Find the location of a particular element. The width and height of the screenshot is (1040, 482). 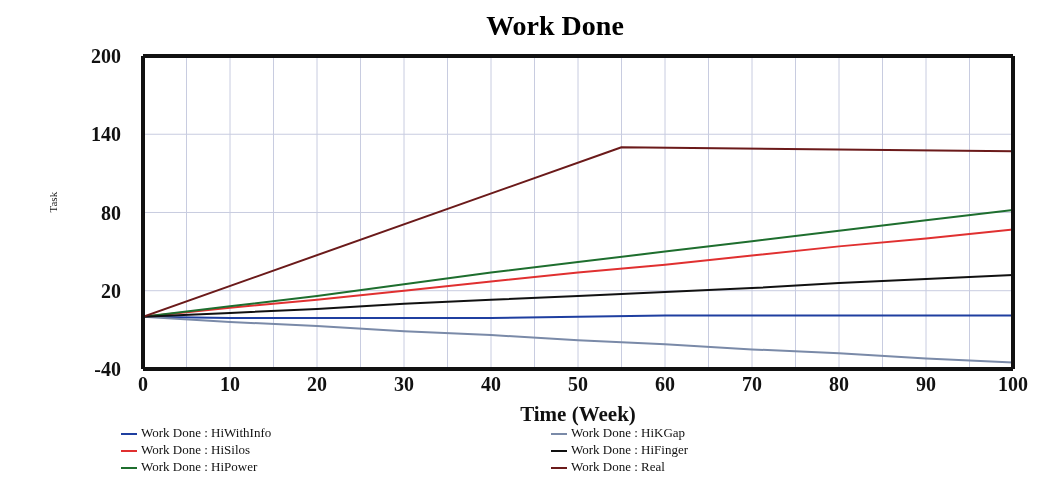

x-tick-label: 90 is located at coordinates (926, 384).